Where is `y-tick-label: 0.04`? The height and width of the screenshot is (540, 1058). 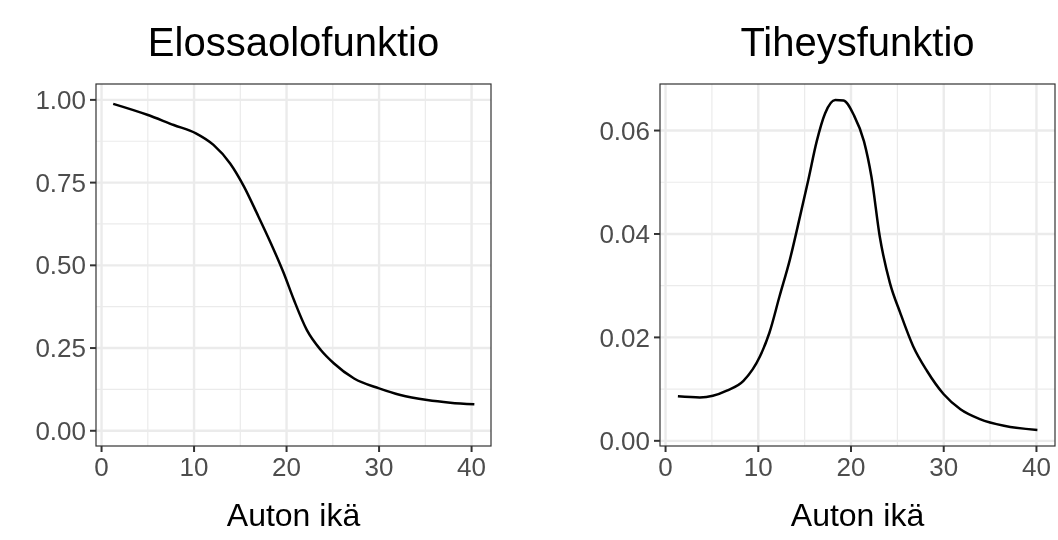
y-tick-label: 0.04 is located at coordinates (624, 234).